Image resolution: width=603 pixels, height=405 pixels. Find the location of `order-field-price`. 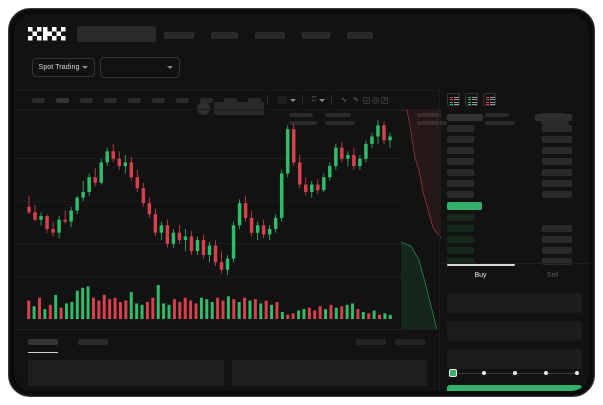

order-field-price is located at coordinates (514, 303).